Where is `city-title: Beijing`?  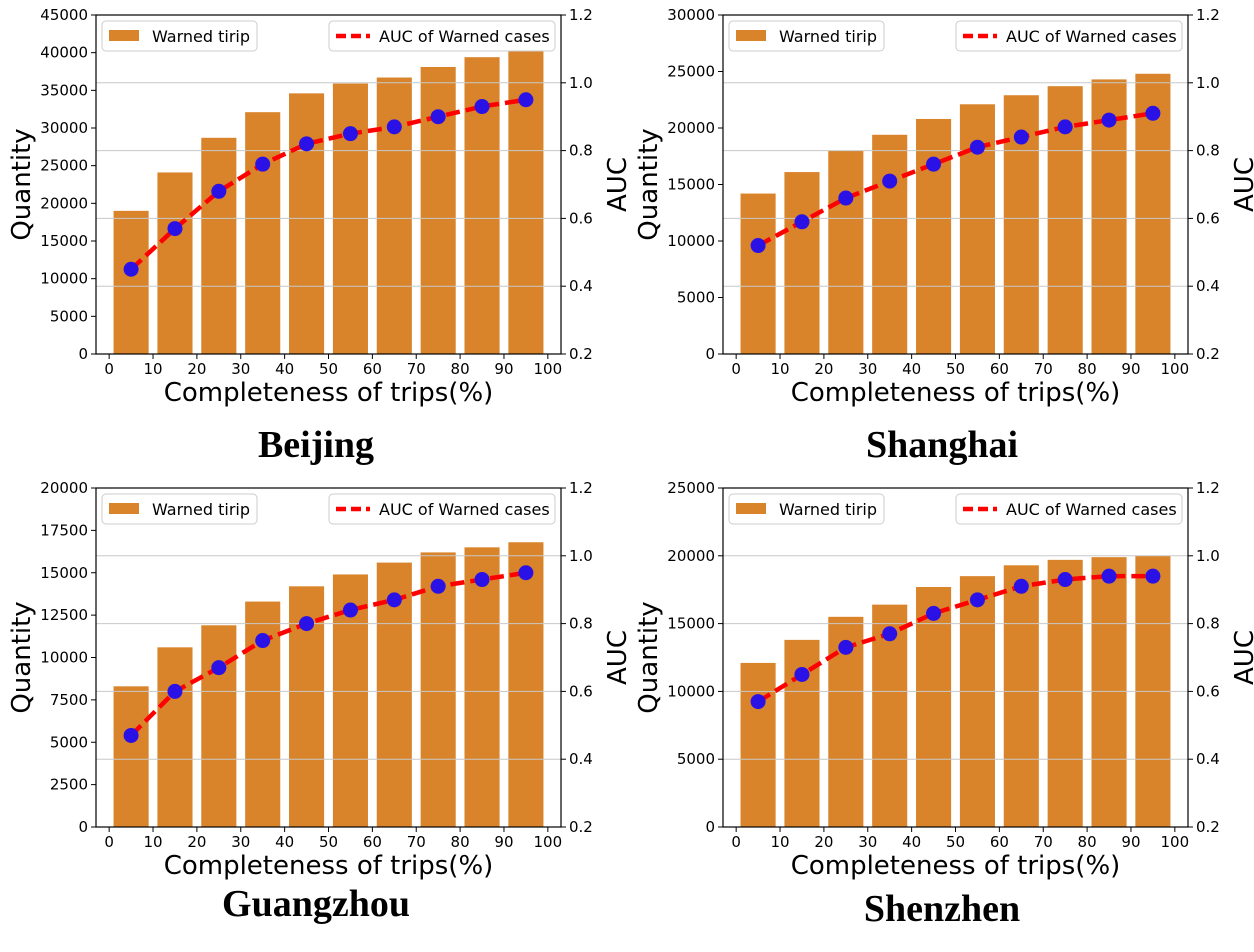 city-title: Beijing is located at coordinates (316, 445).